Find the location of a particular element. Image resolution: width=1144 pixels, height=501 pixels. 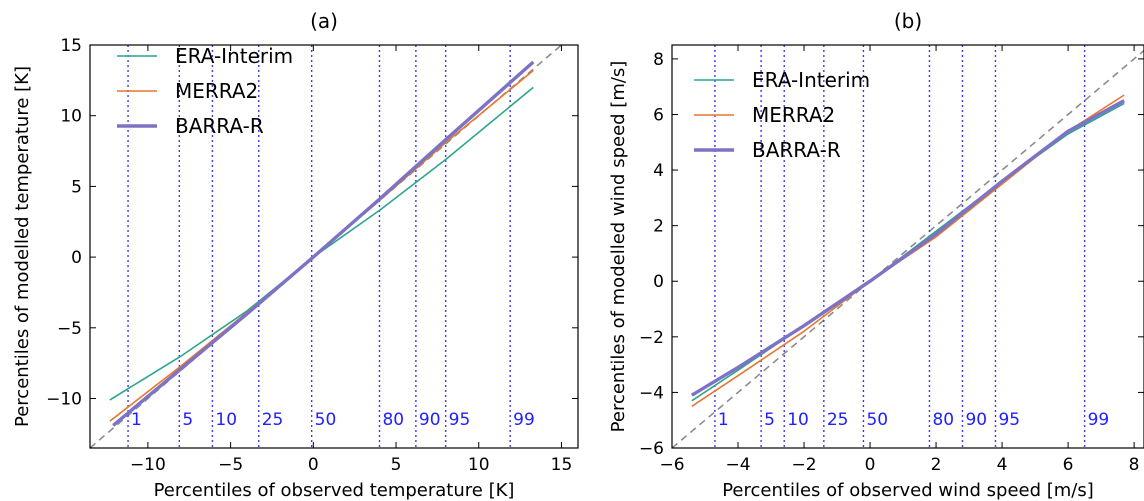

x-tick-label: 6 is located at coordinates (1068, 465).